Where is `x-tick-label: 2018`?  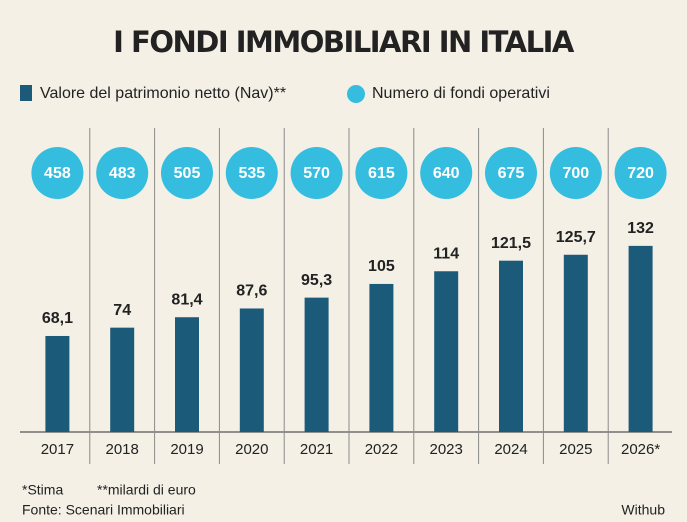
x-tick-label: 2018 is located at coordinates (122, 449).